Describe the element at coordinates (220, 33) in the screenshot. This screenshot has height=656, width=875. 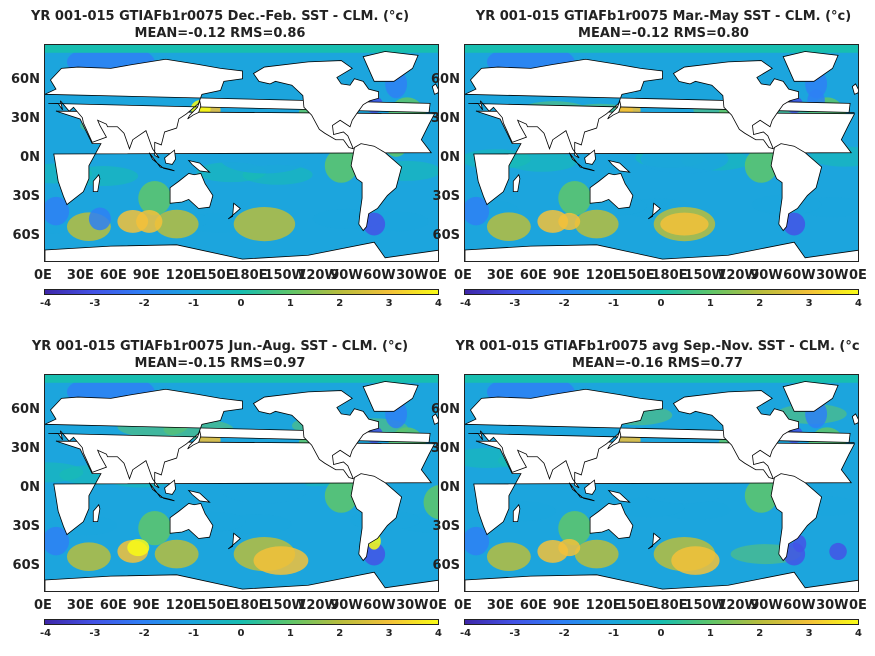
I see `panel-stats: MEAN=-0.12 RMS=0.86` at that location.